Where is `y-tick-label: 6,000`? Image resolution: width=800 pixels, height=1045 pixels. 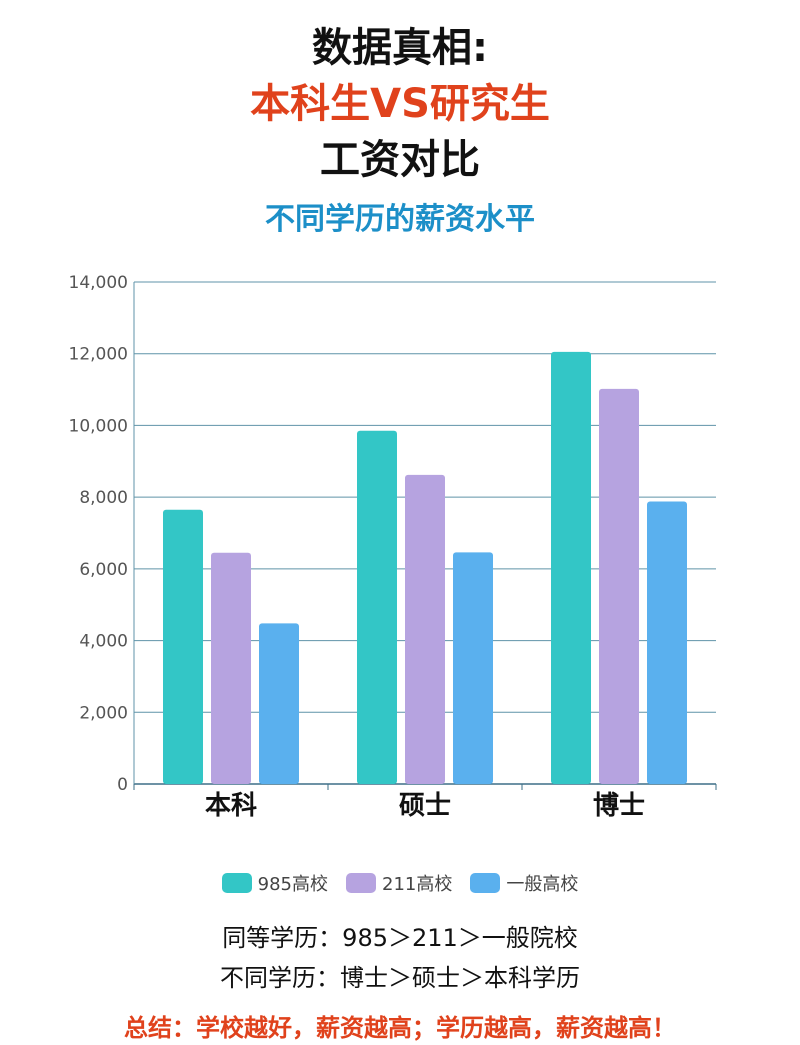
y-tick-label: 6,000 is located at coordinates (103, 570).